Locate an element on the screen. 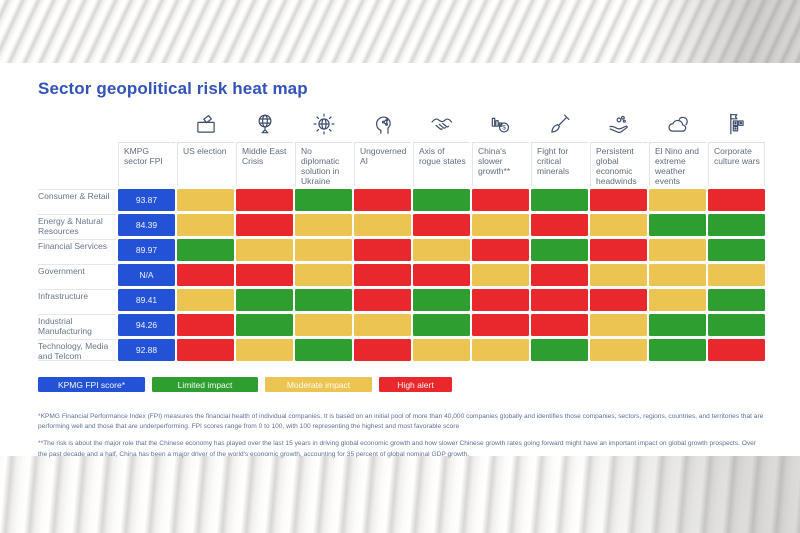  handshake-icon is located at coordinates (441, 123).